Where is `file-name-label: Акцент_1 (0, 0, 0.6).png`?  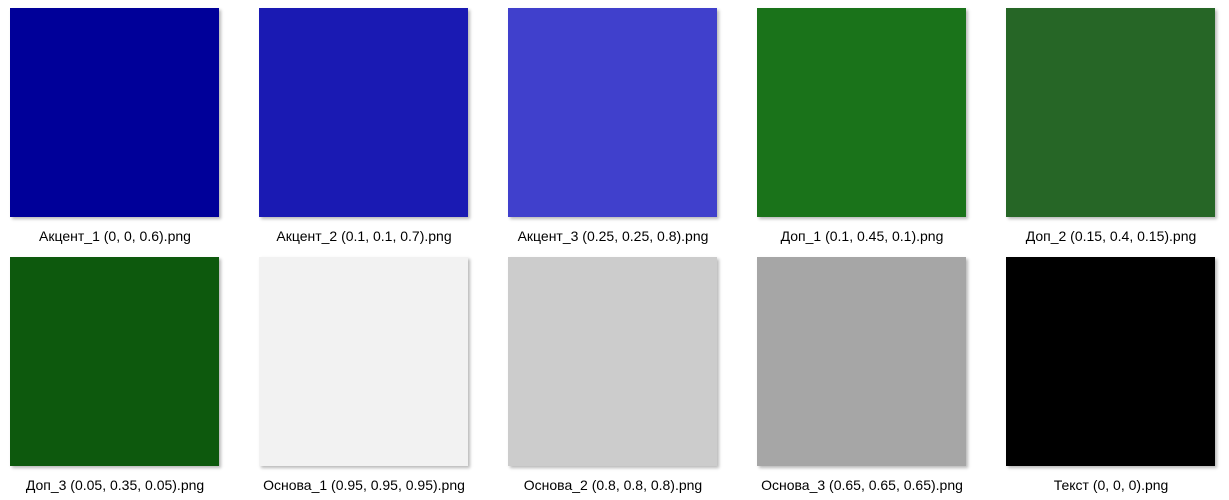
file-name-label: Акцент_1 (0, 0, 0.6).png is located at coordinates (115, 236).